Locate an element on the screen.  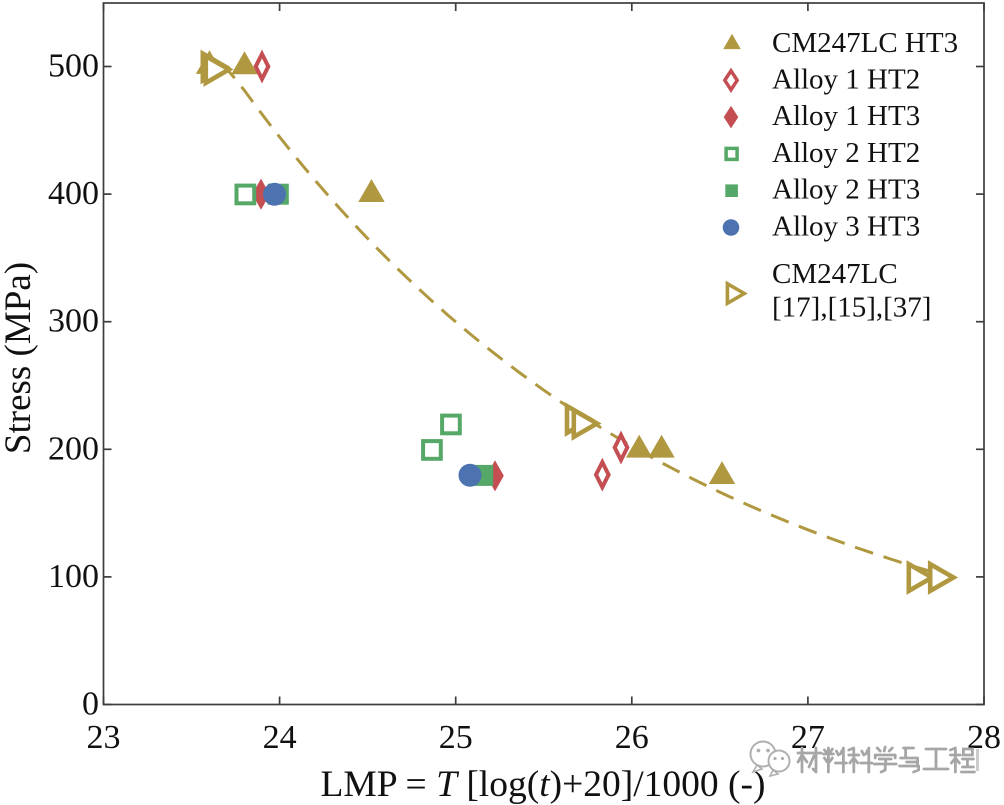
svg-text: 400 is located at coordinates (73, 193).